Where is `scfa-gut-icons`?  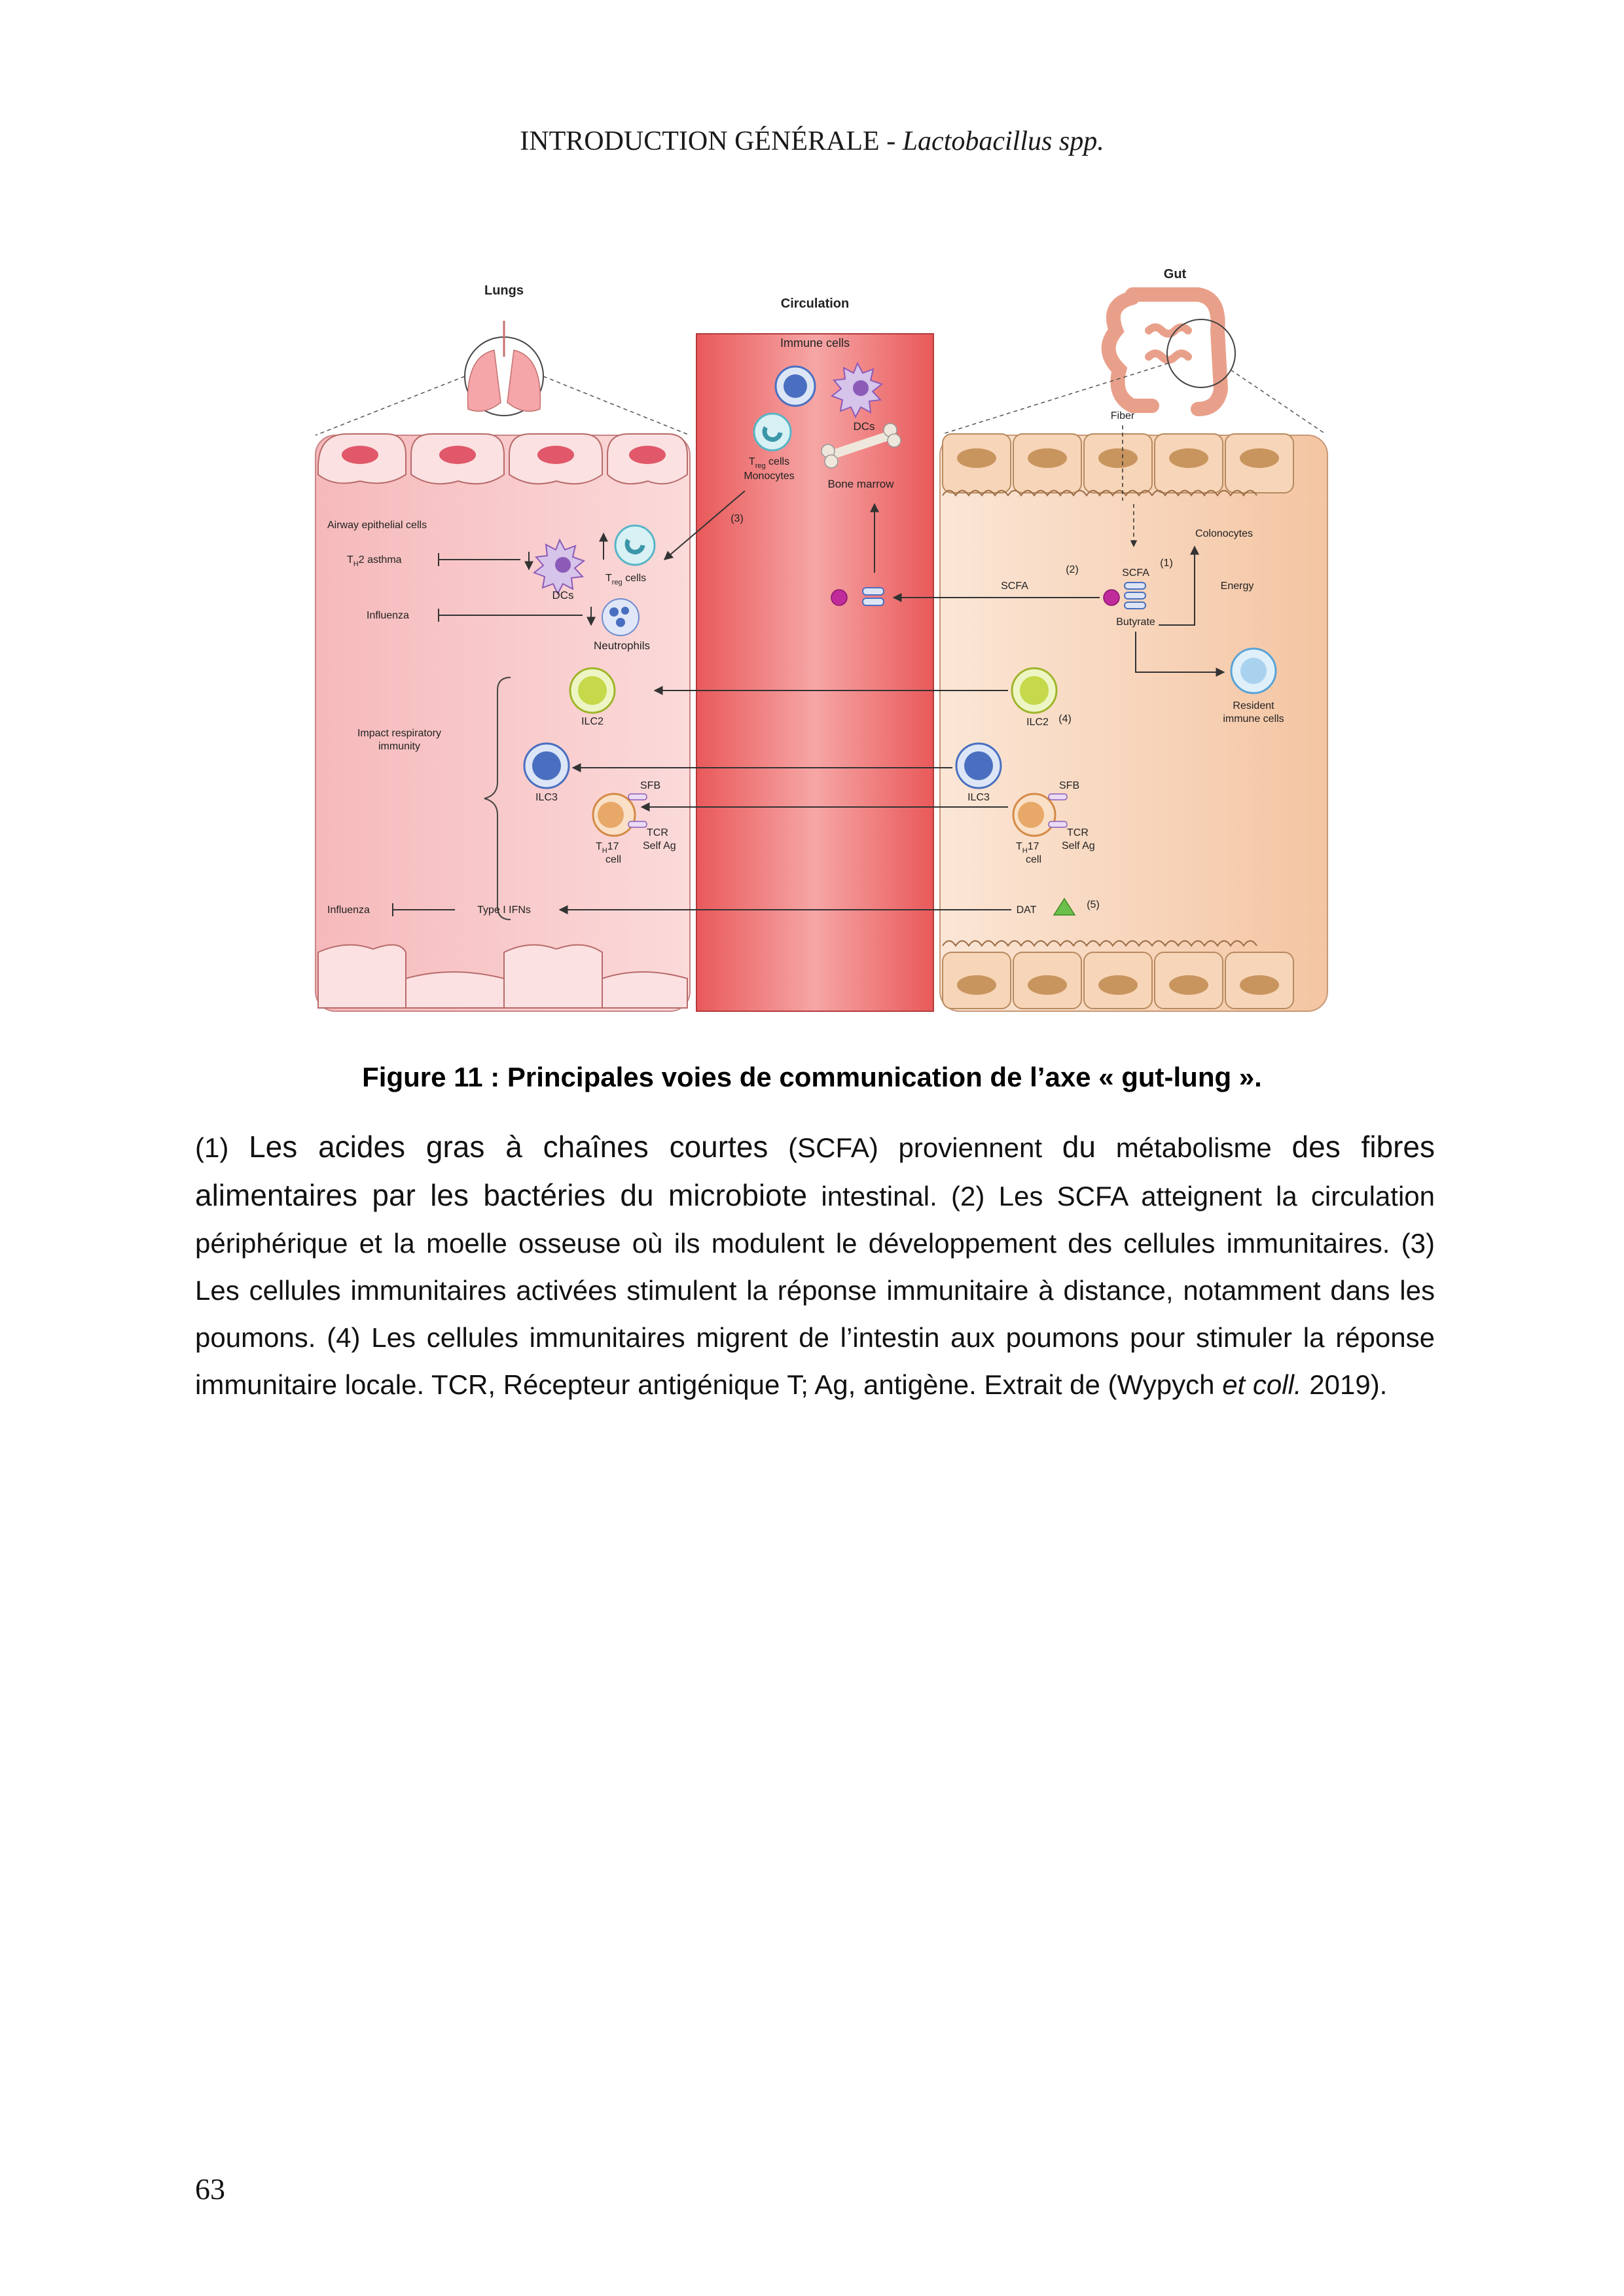
scfa-gut-icons is located at coordinates (1124, 595).